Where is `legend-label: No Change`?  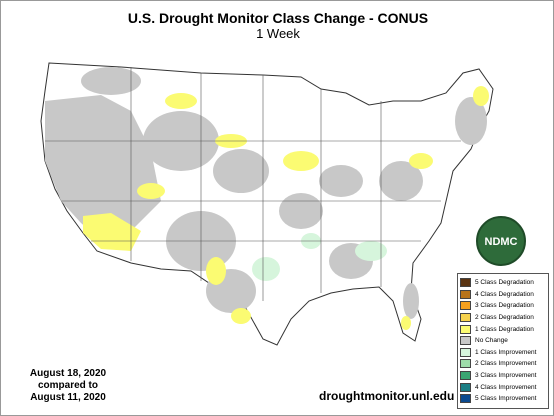 legend-label: No Change is located at coordinates (491, 341).